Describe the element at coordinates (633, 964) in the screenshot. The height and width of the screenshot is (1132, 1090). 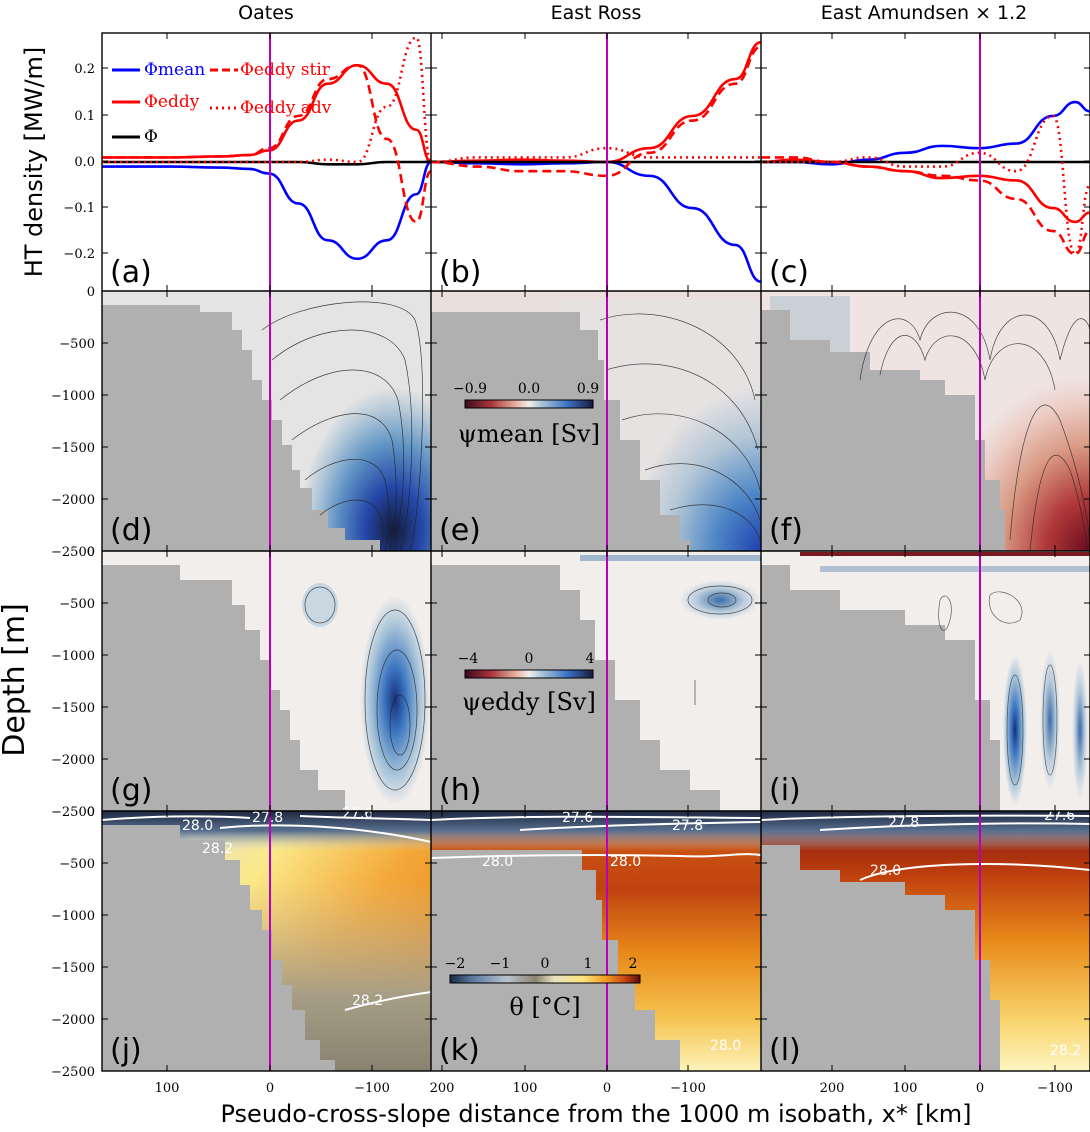
I see `cbar-tick: 2` at that location.